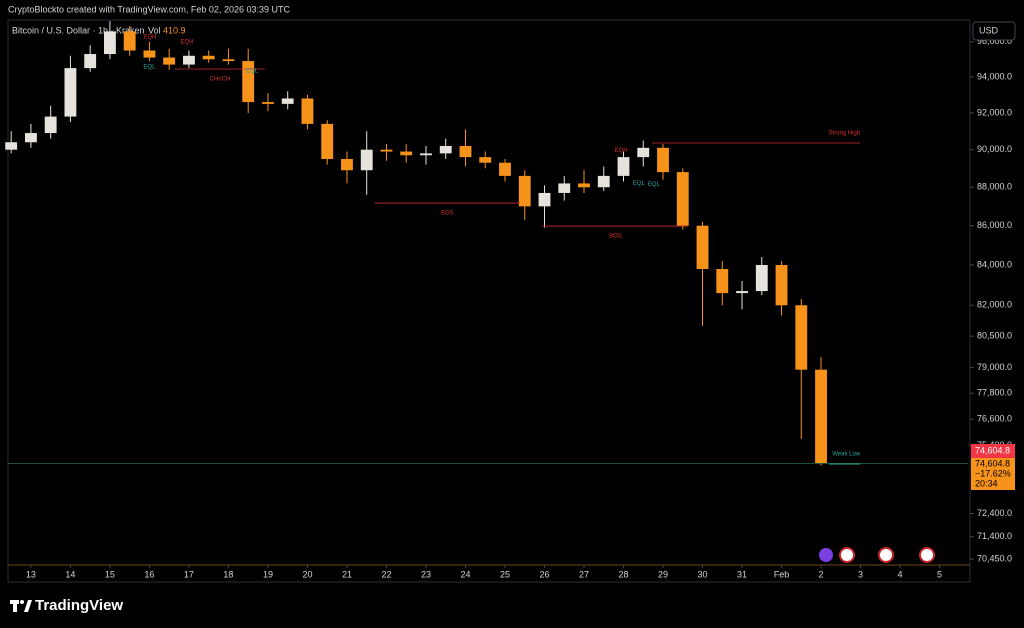 The width and height of the screenshot is (1024, 628). Describe the element at coordinates (623, 574) in the screenshot. I see `x-tick-label: 28` at that location.